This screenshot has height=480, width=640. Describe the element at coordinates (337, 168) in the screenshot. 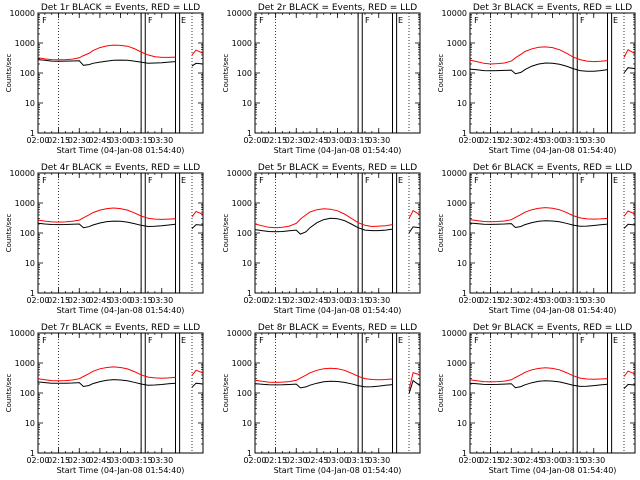

I see `panel-title: Det 5r BLACK = Events, RED = LLD` at that location.